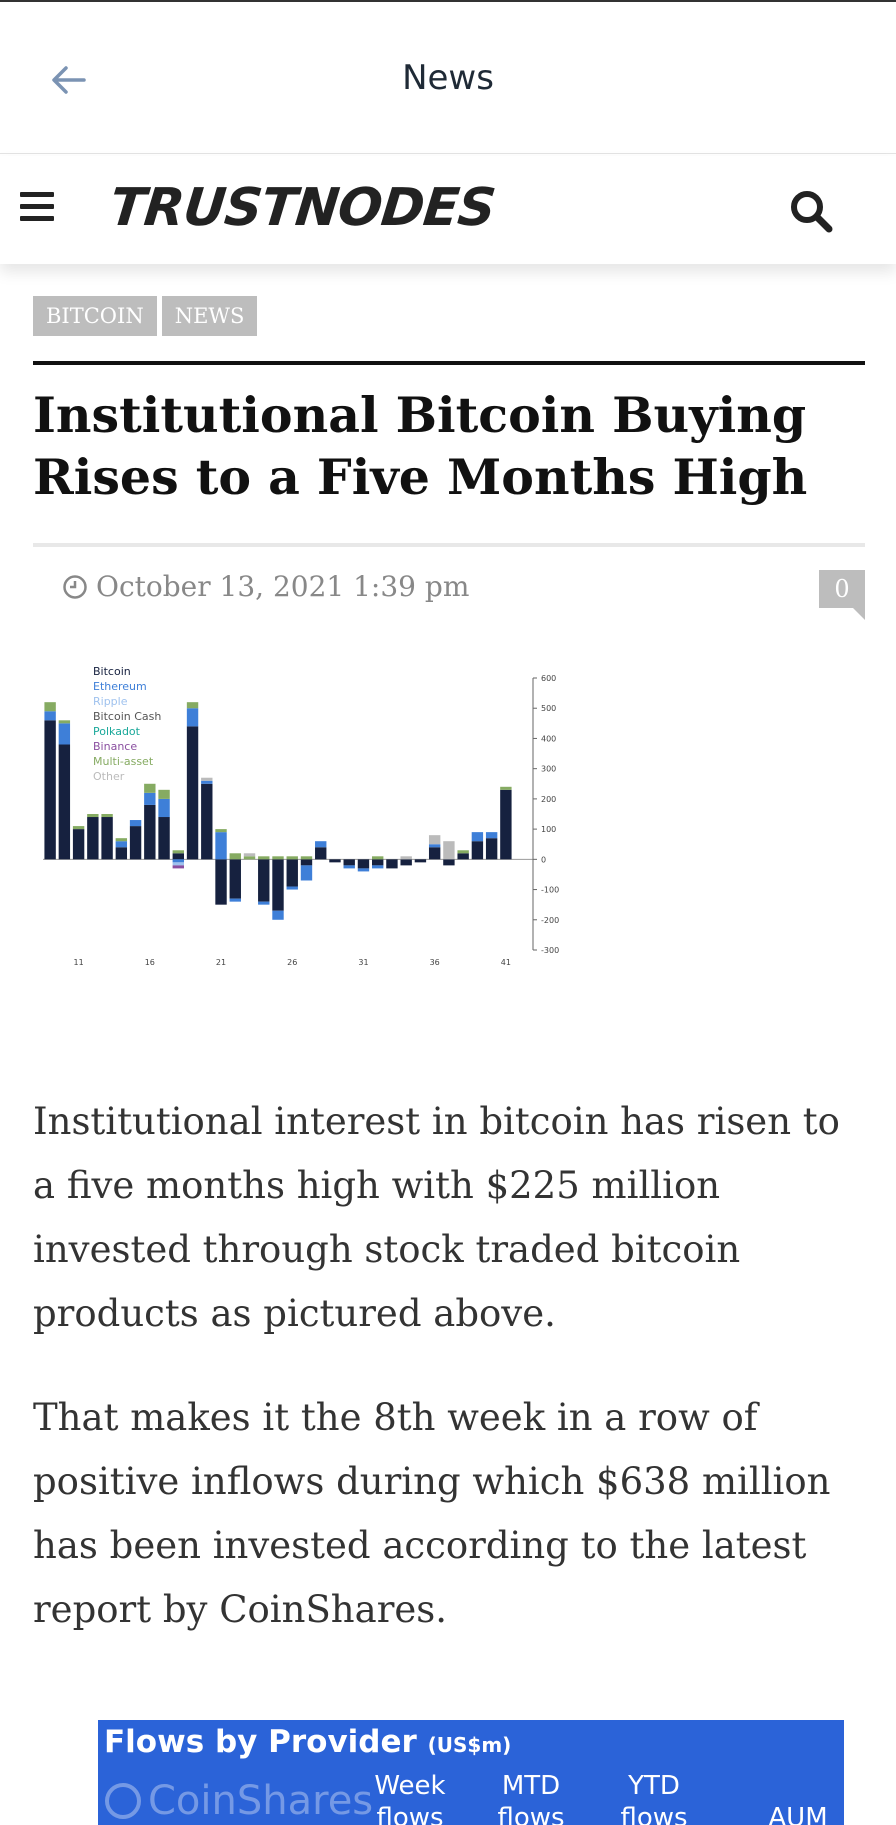  What do you see at coordinates (123, 761) in the screenshot?
I see `legend-item: Multi-asset` at bounding box center [123, 761].